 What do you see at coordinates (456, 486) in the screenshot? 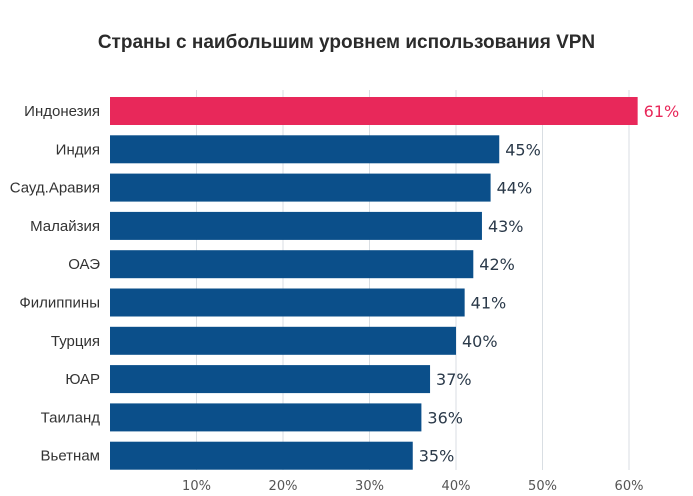
I see `x-tick-label: 40%` at bounding box center [456, 486].